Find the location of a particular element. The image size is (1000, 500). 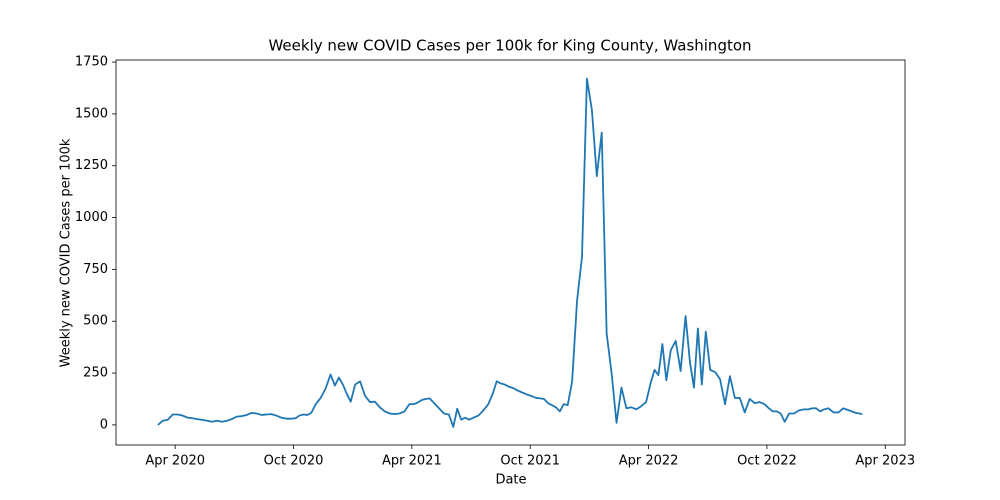

x-tick-label: Apr 2022 is located at coordinates (649, 461).